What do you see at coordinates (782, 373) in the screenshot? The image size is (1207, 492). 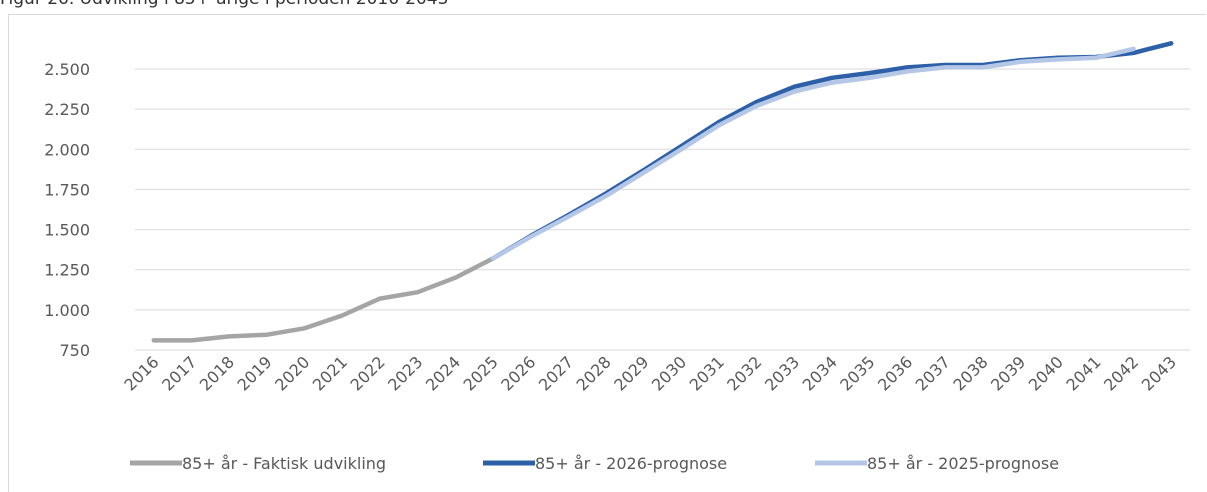 I see `x-tick-label: 2033` at bounding box center [782, 373].